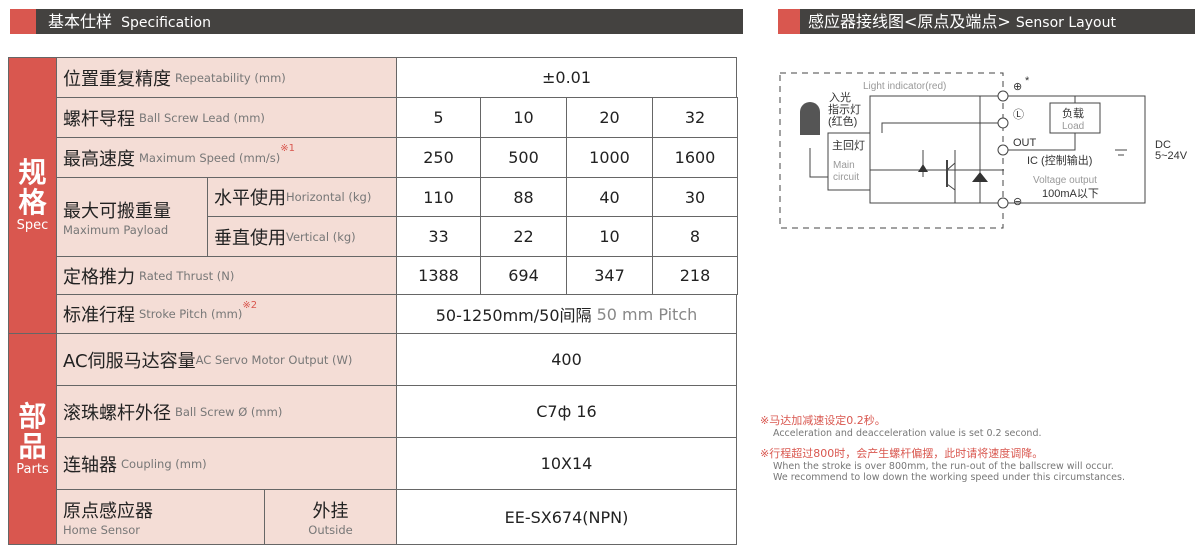 The width and height of the screenshot is (1200, 553). I want to click on value-cell: 1600, so click(695, 157).